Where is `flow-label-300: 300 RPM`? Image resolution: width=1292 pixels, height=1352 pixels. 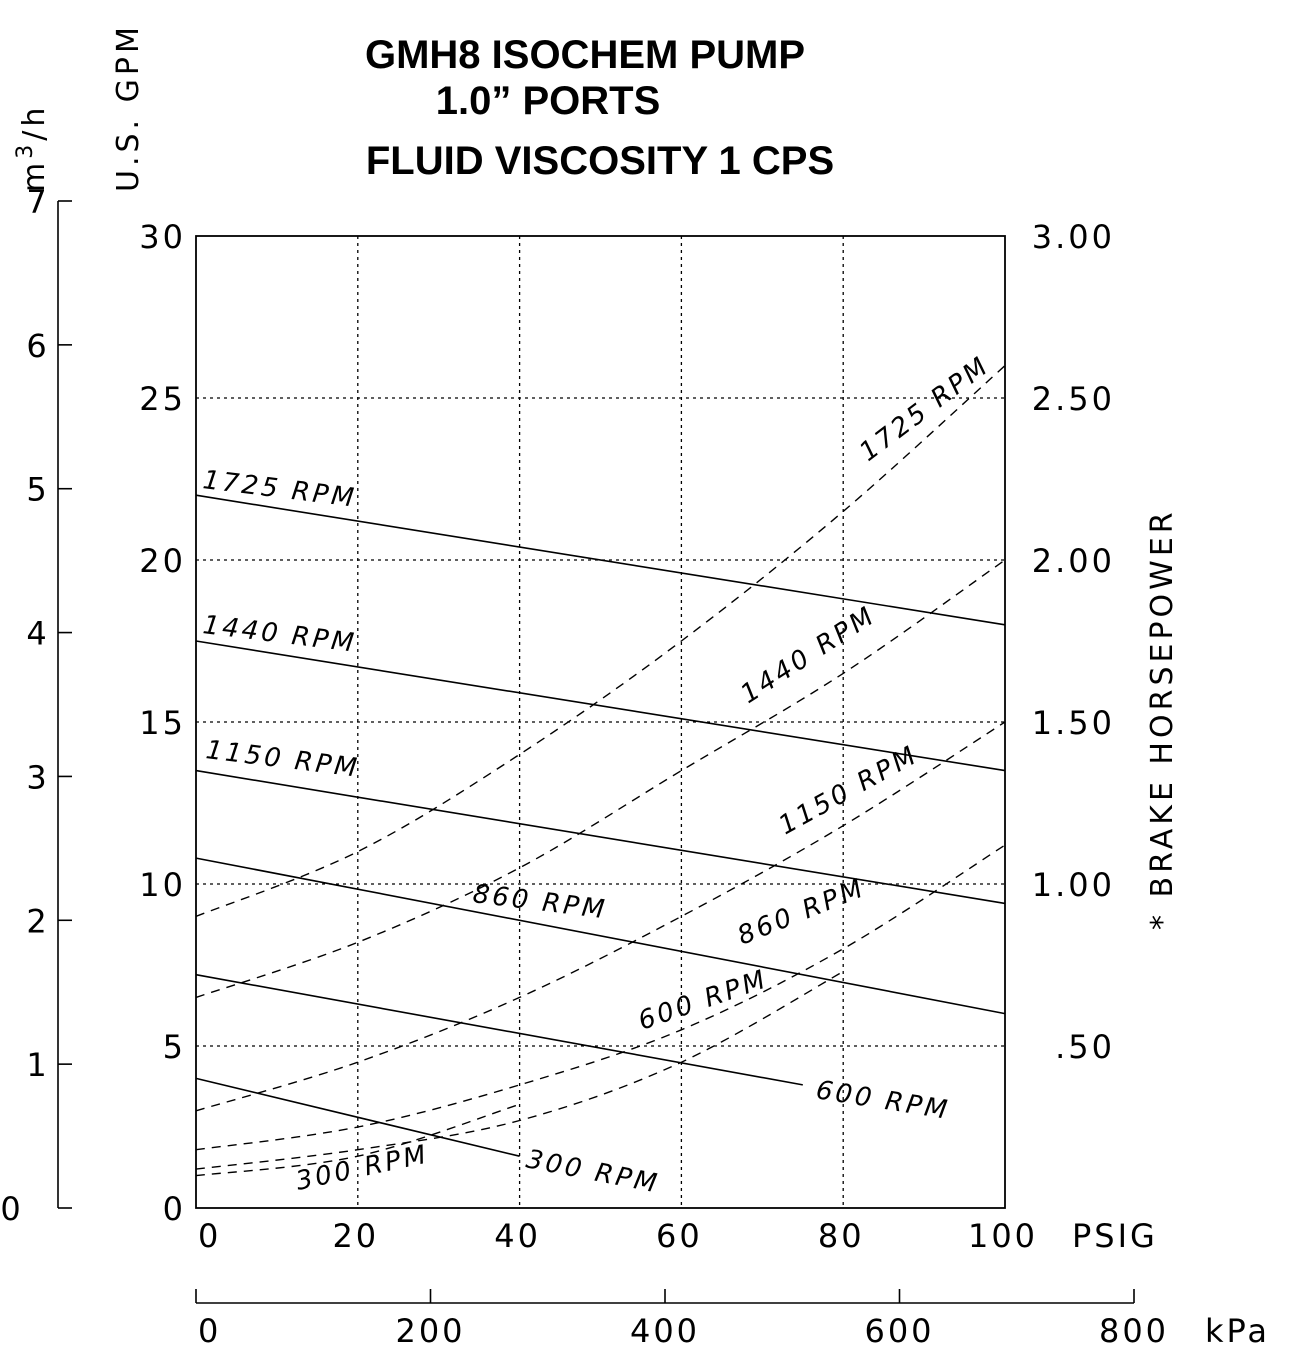 flow-label-300: 300 RPM is located at coordinates (593, 1171).